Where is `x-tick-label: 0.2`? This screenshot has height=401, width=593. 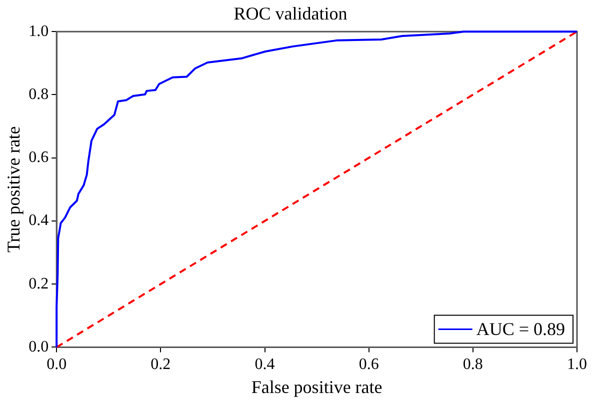 x-tick-label: 0.2 is located at coordinates (160, 365).